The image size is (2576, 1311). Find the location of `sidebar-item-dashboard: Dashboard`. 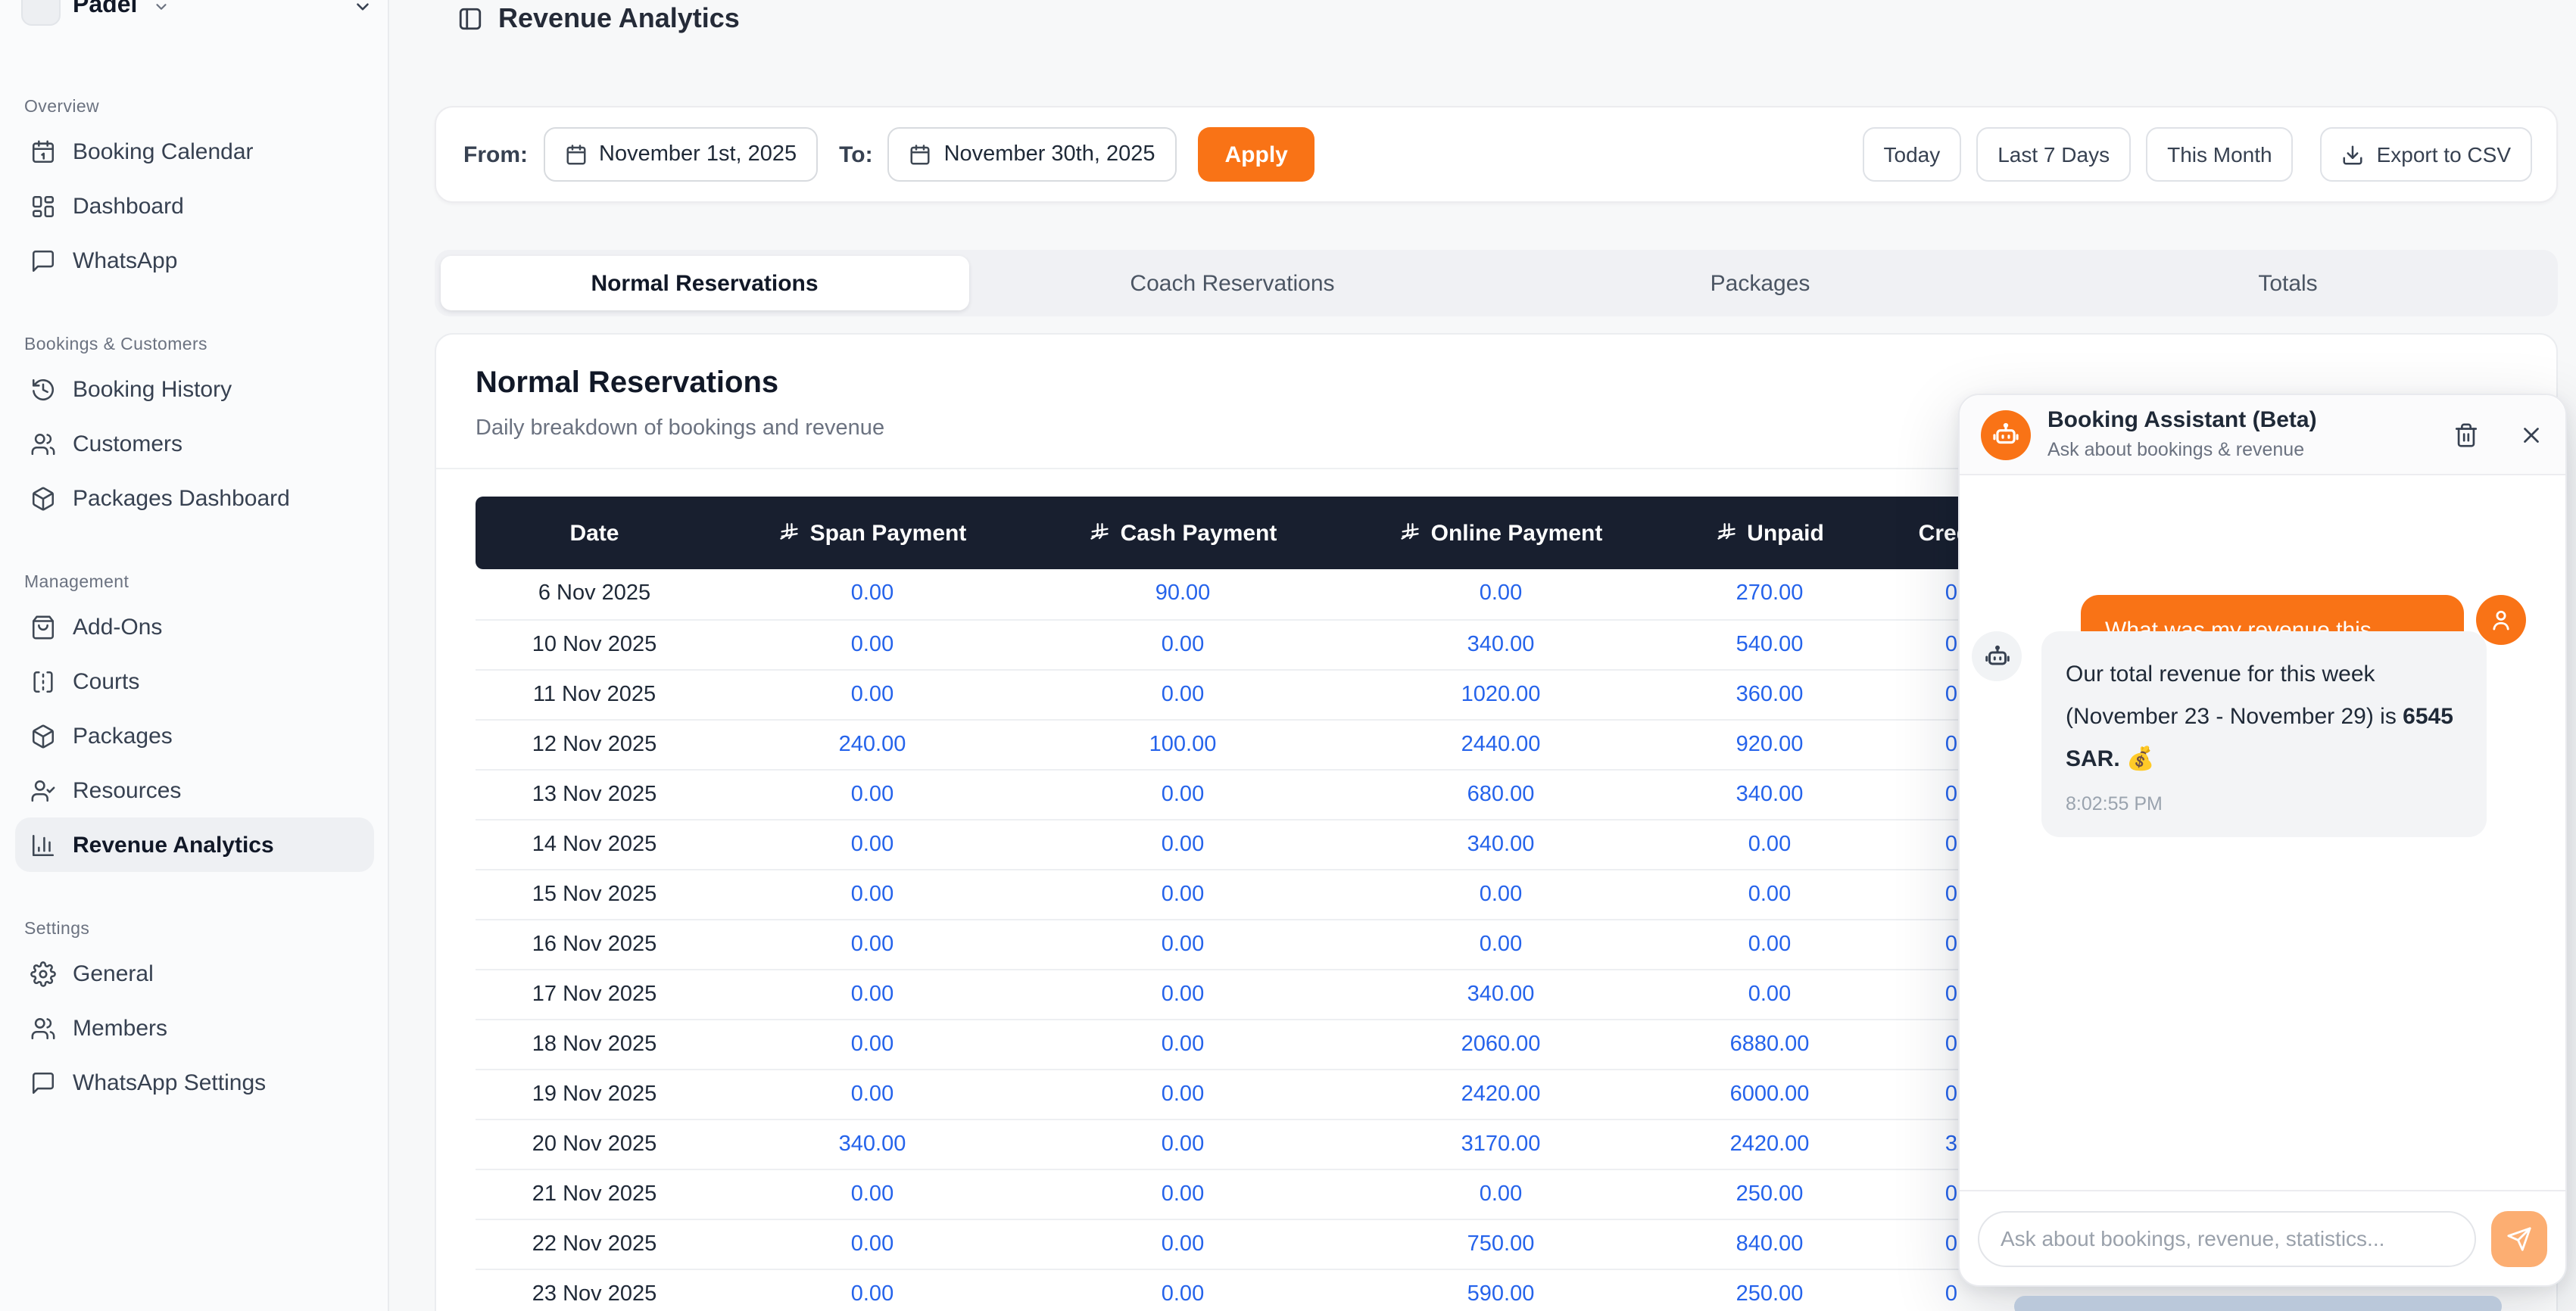

sidebar-item-dashboard: Dashboard is located at coordinates (194, 206).